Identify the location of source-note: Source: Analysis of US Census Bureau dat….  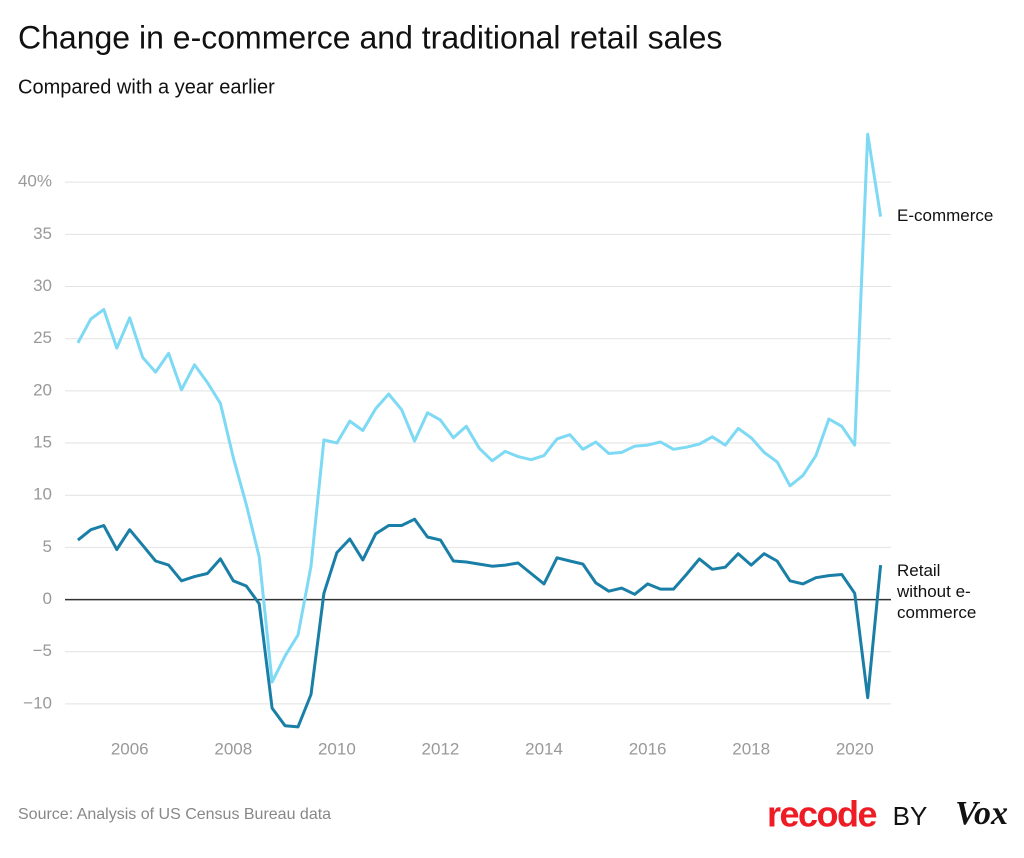
(174, 814).